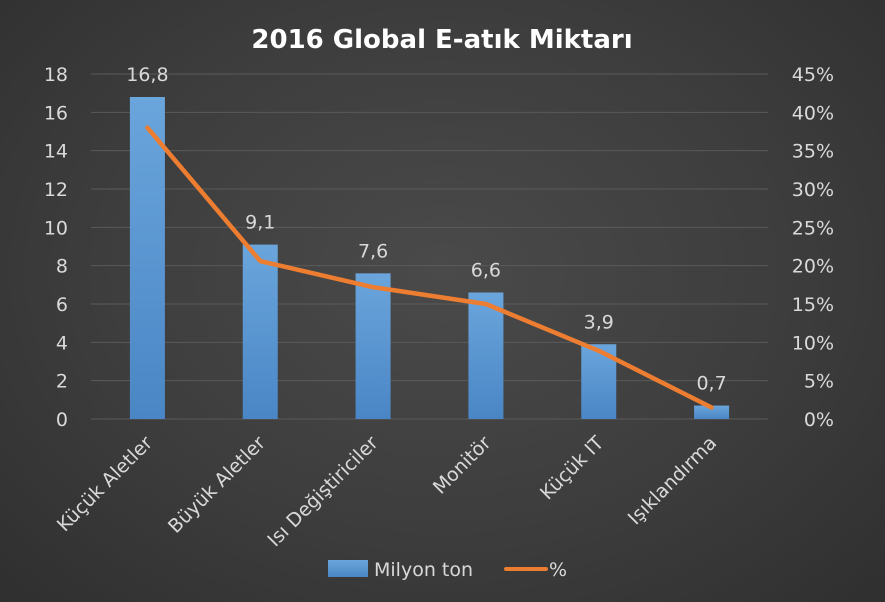 This screenshot has width=885, height=602. I want to click on y-tick-label: 12, so click(56, 190).